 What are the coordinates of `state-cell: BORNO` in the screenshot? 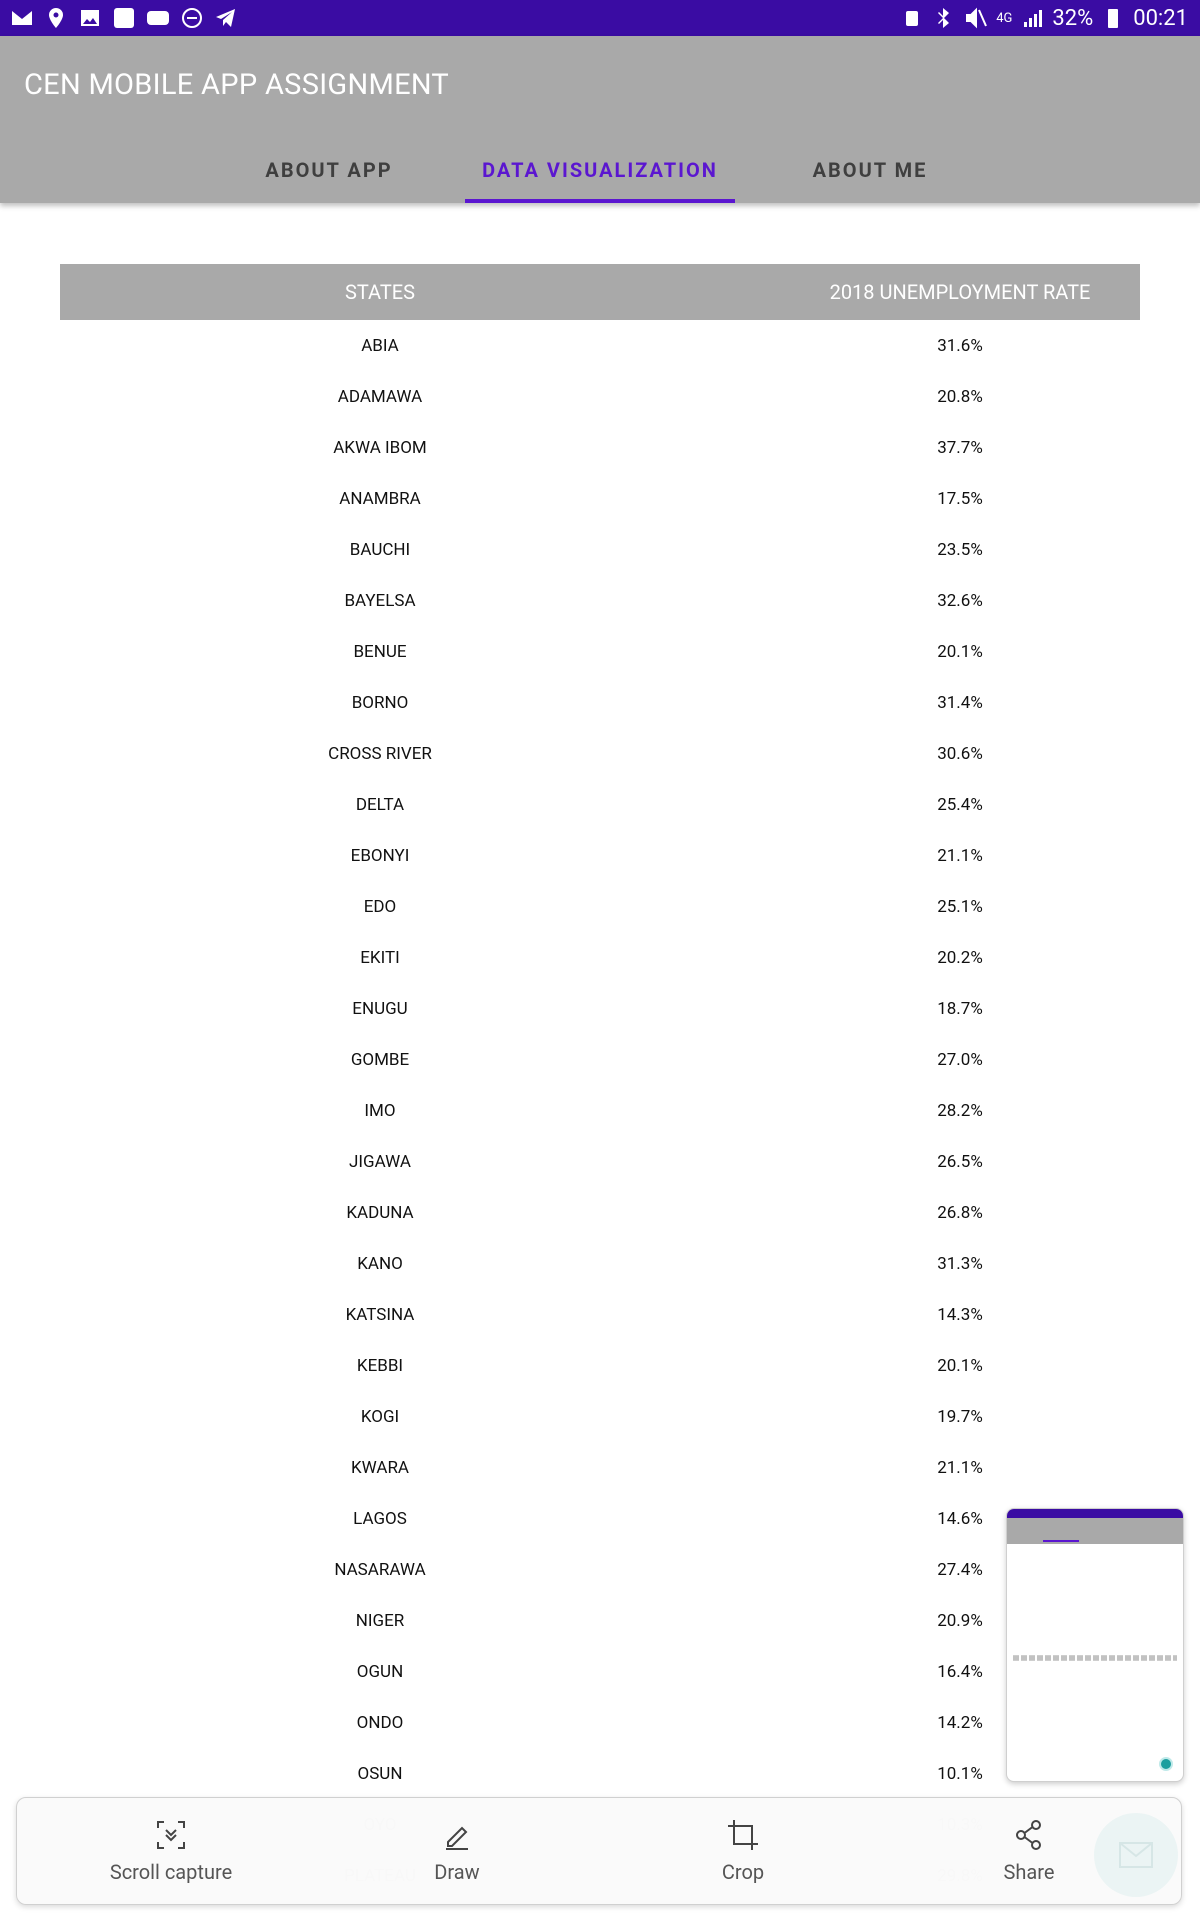 It's located at (380, 702).